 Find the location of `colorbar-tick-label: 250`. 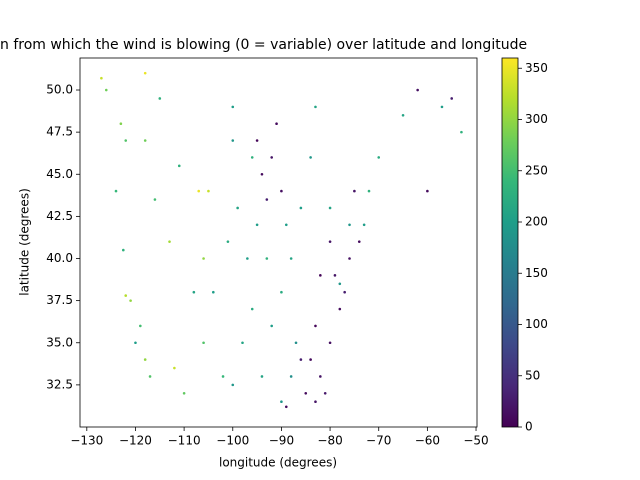

colorbar-tick-label: 250 is located at coordinates (536, 170).